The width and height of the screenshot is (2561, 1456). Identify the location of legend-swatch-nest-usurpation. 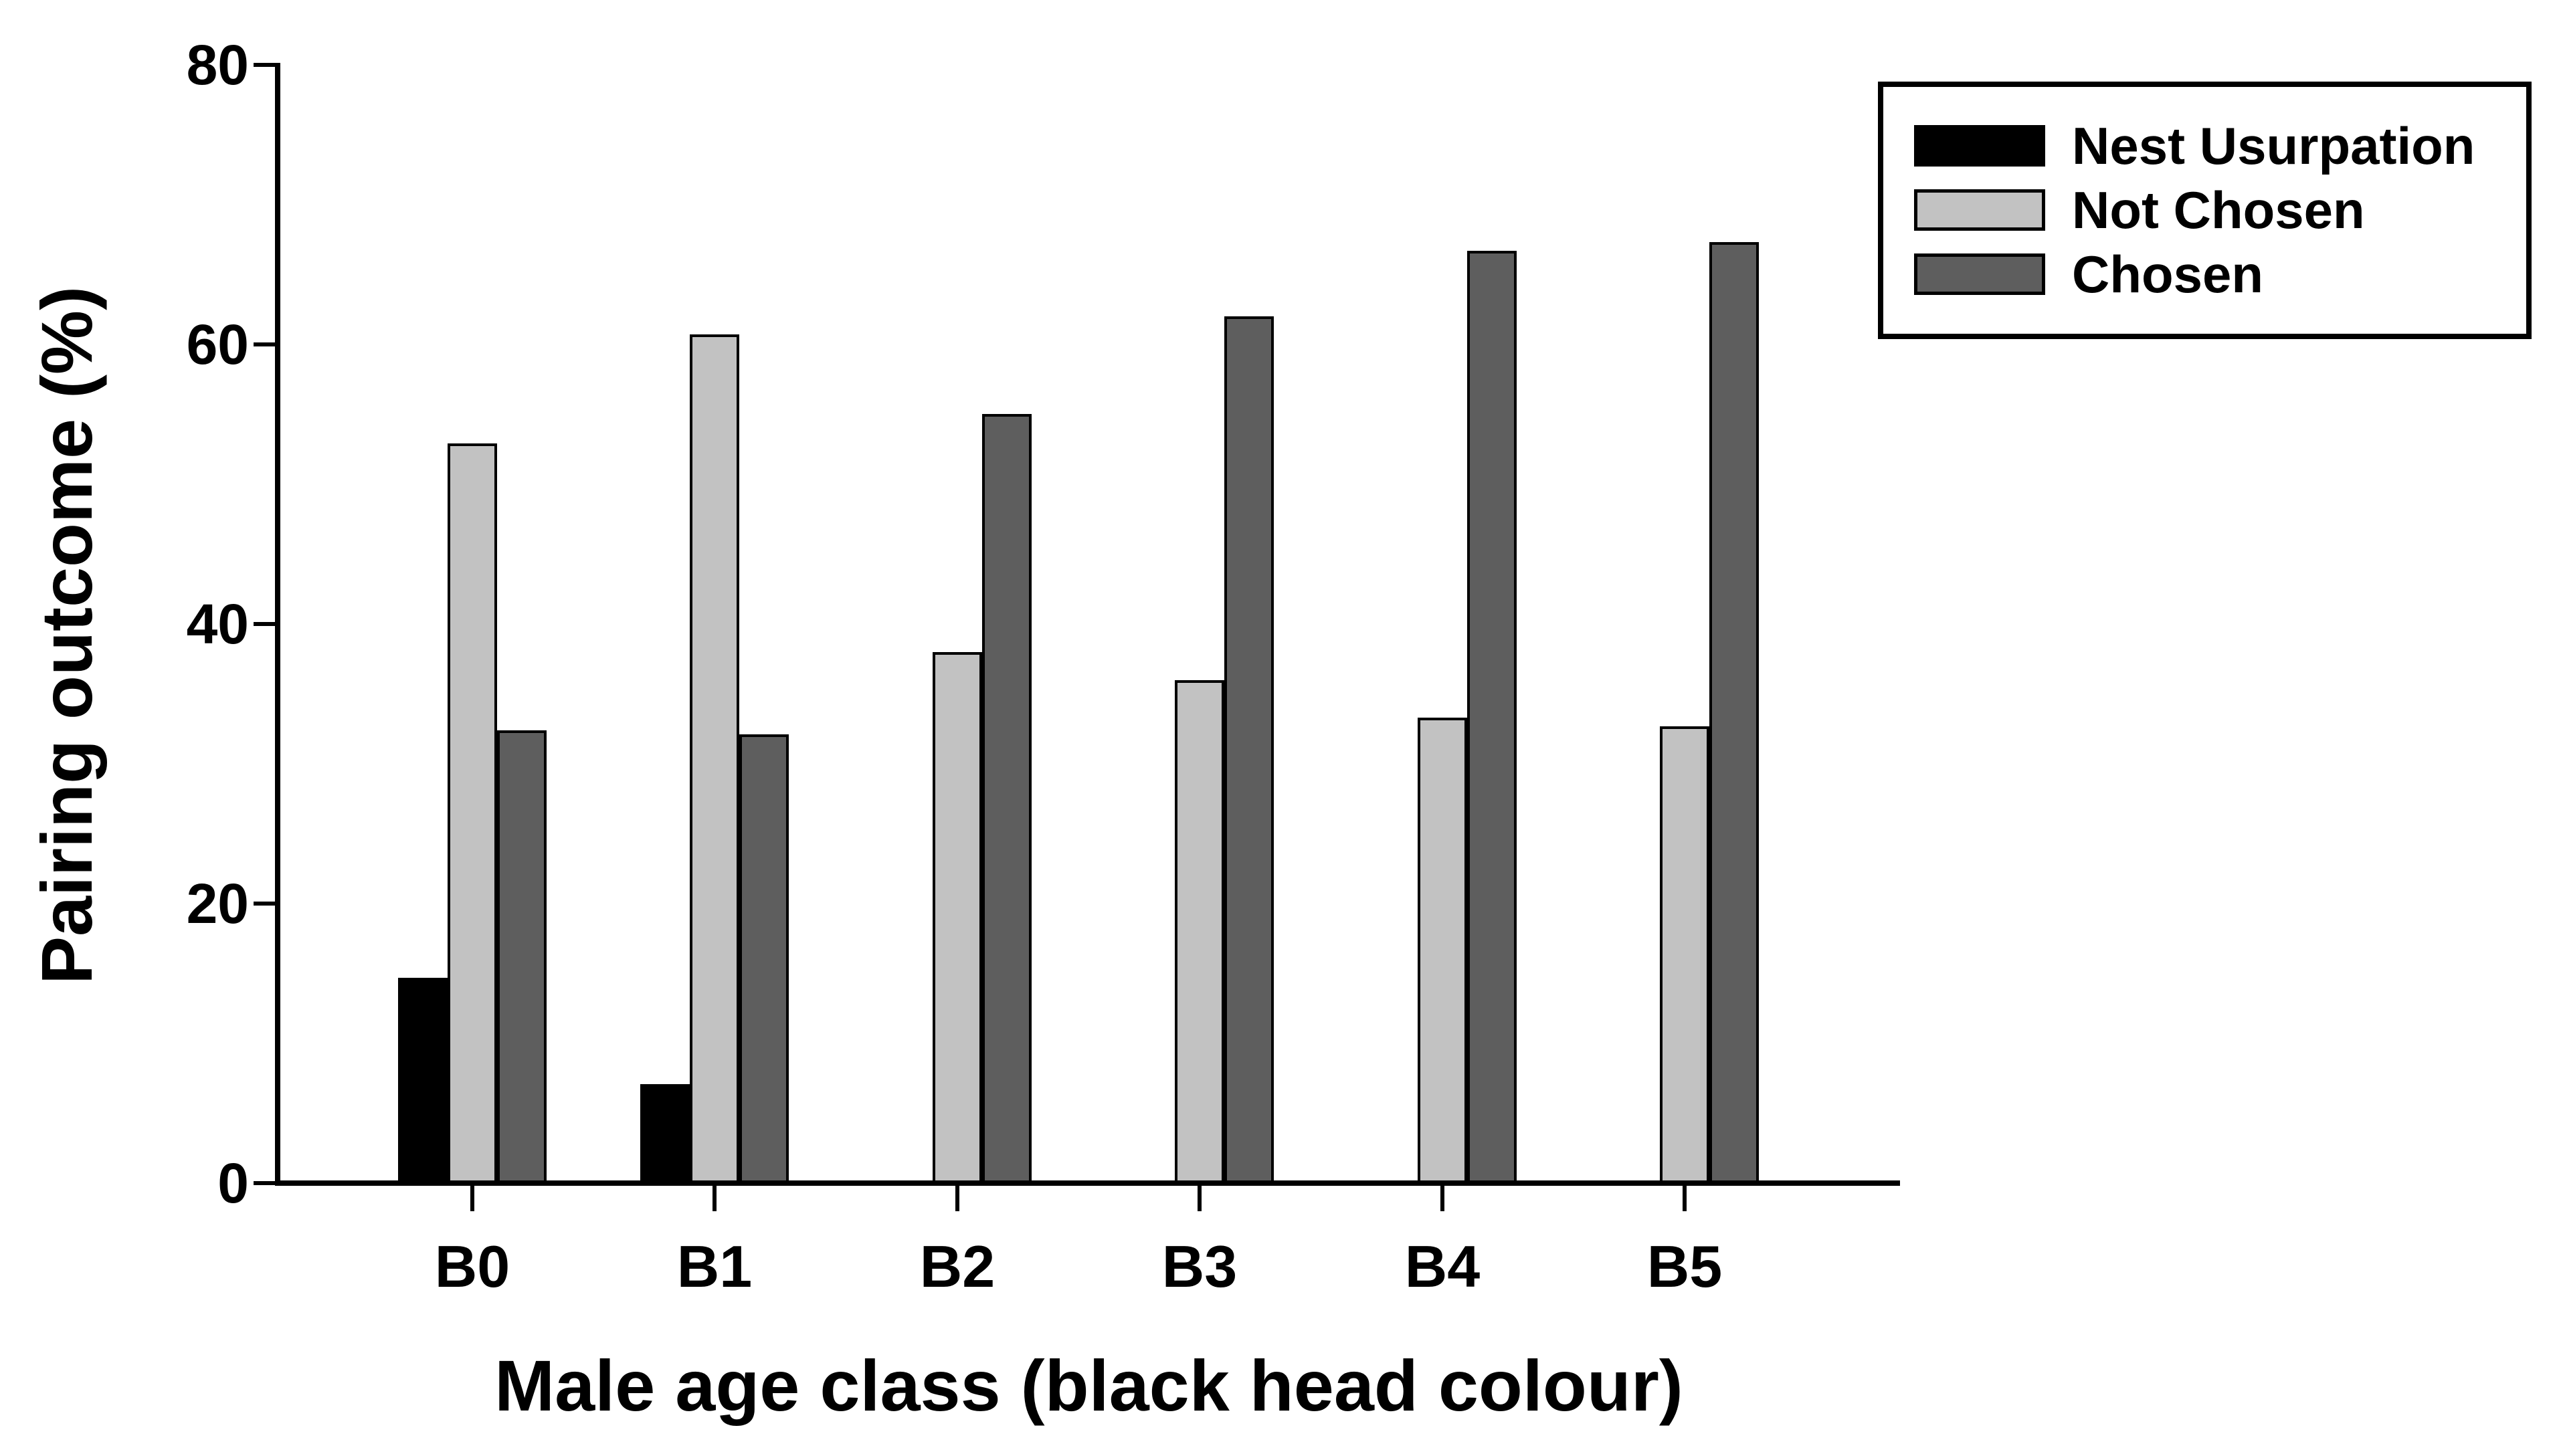
(1979, 146).